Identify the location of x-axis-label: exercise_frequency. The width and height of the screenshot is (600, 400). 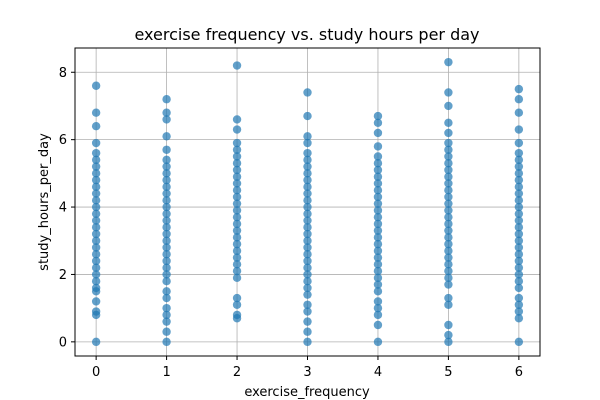
(307, 392).